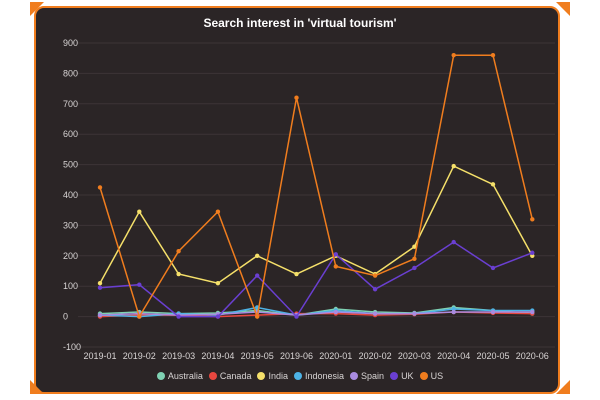 Image resolution: width=600 pixels, height=400 pixels. What do you see at coordinates (532, 356) in the screenshot?
I see `x-tick-label: 2020-06` at bounding box center [532, 356].